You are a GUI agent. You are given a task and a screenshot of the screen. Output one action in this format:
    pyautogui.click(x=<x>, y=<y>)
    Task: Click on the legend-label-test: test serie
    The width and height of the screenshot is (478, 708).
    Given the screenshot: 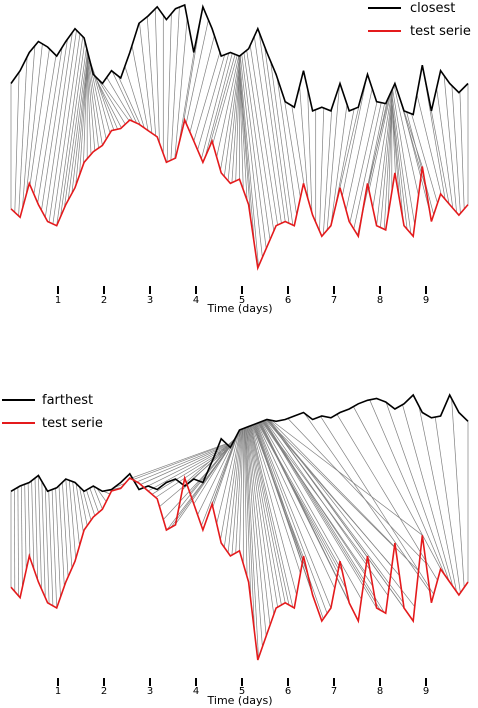 What is the action you would take?
    pyautogui.click(x=440, y=31)
    